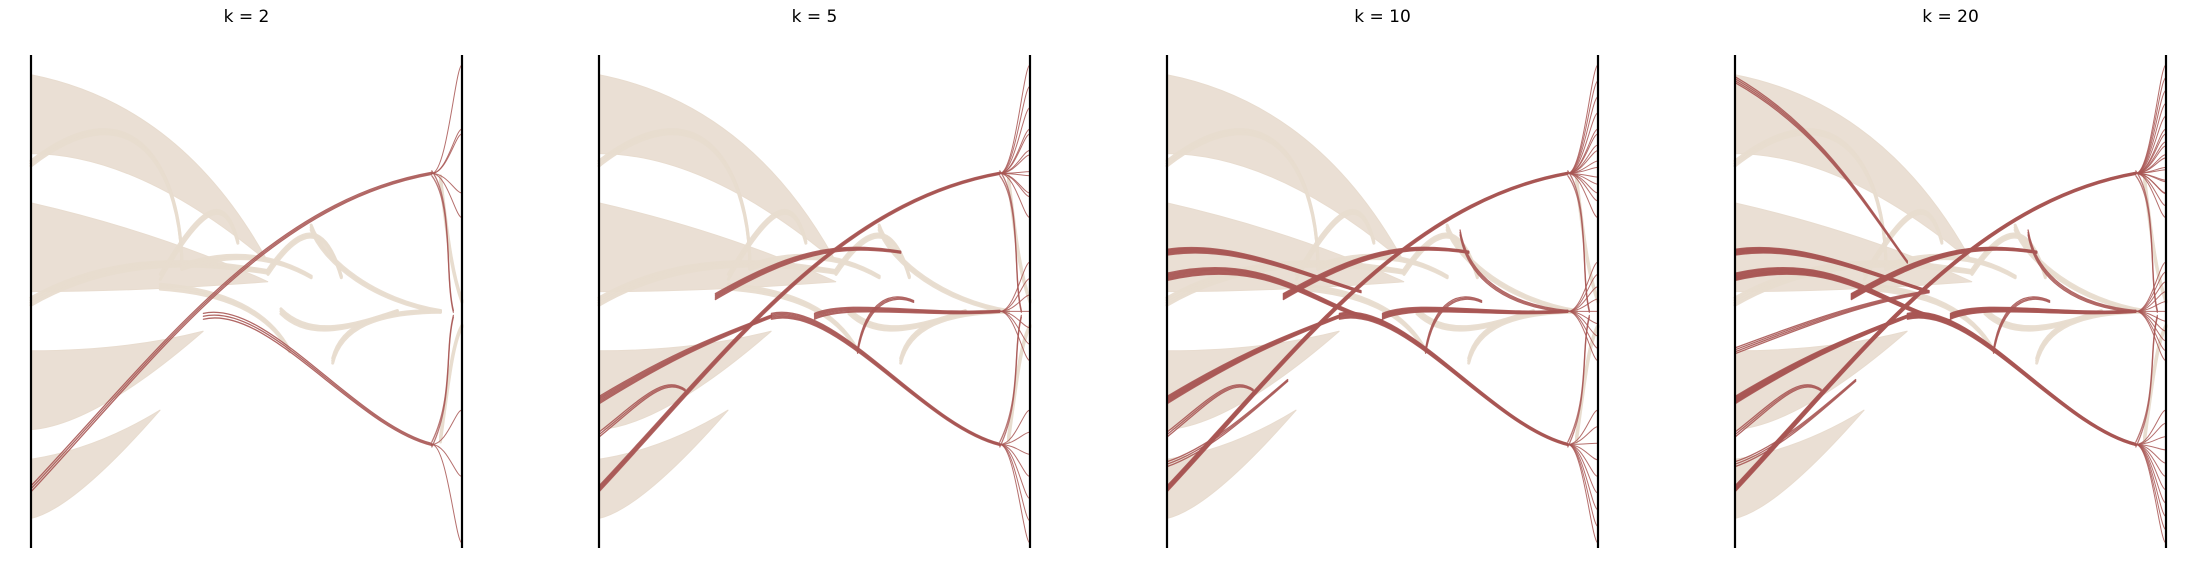  I want to click on hl-mid-branch, so click(885, 325).